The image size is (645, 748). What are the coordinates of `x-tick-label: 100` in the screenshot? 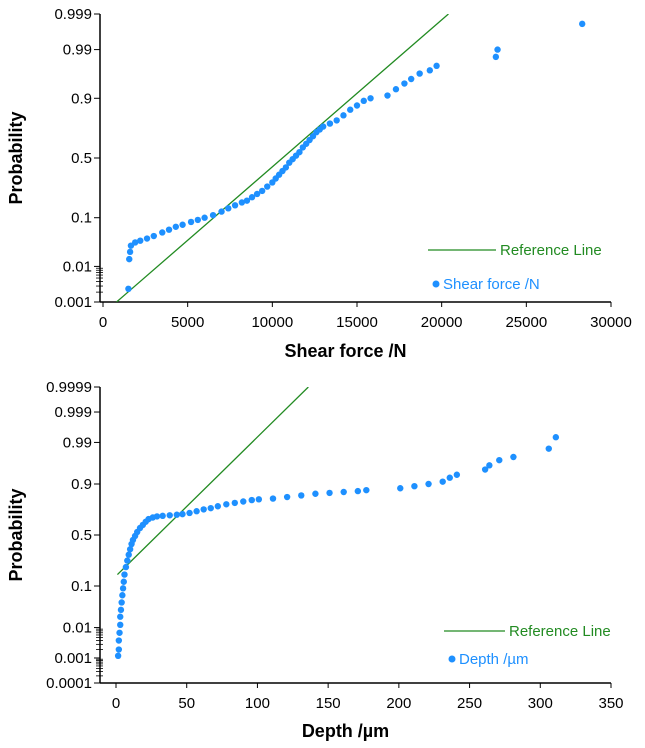 It's located at (257, 703).